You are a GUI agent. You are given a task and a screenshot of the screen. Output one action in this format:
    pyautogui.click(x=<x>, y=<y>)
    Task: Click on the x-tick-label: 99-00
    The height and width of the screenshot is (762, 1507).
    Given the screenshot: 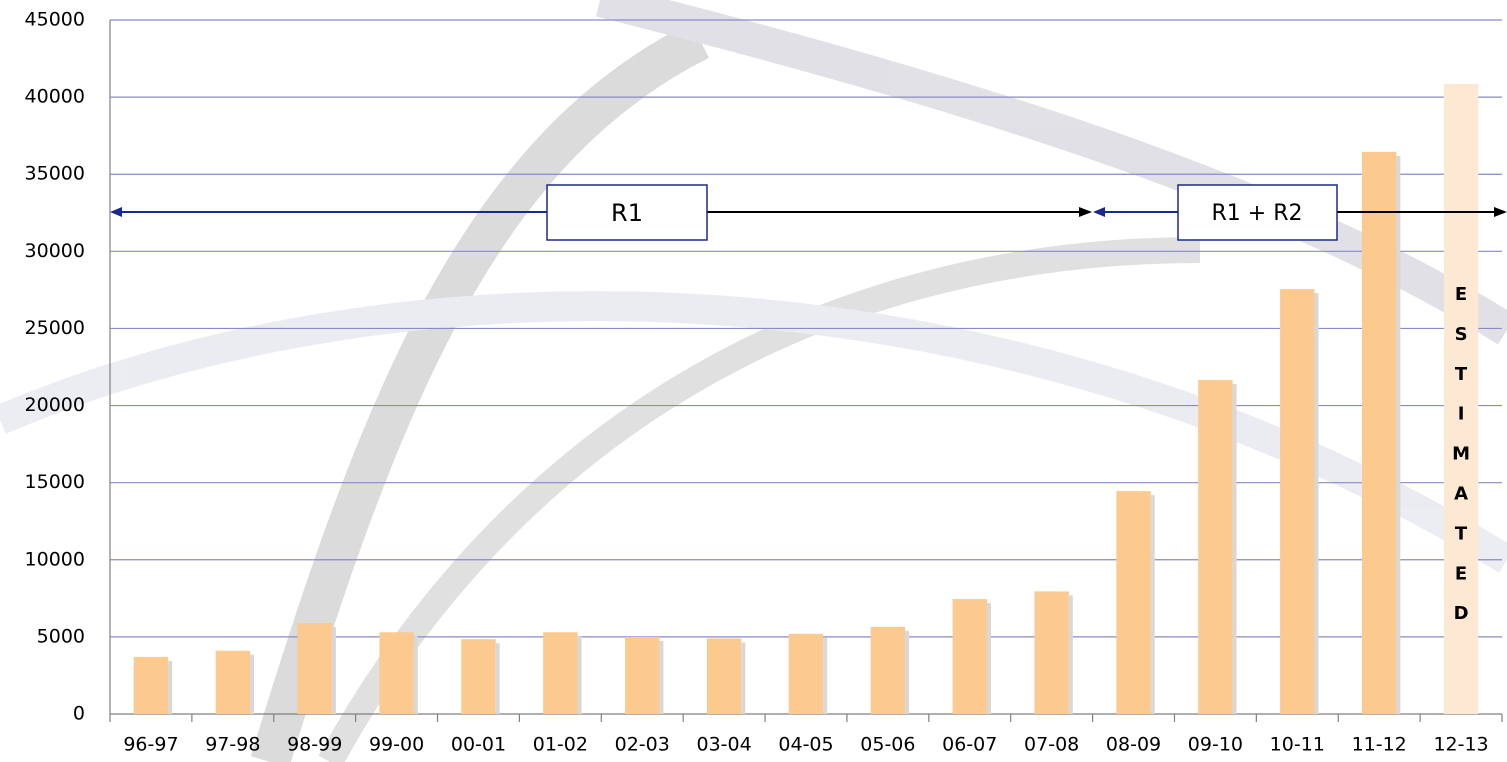 What is the action you would take?
    pyautogui.click(x=396, y=745)
    